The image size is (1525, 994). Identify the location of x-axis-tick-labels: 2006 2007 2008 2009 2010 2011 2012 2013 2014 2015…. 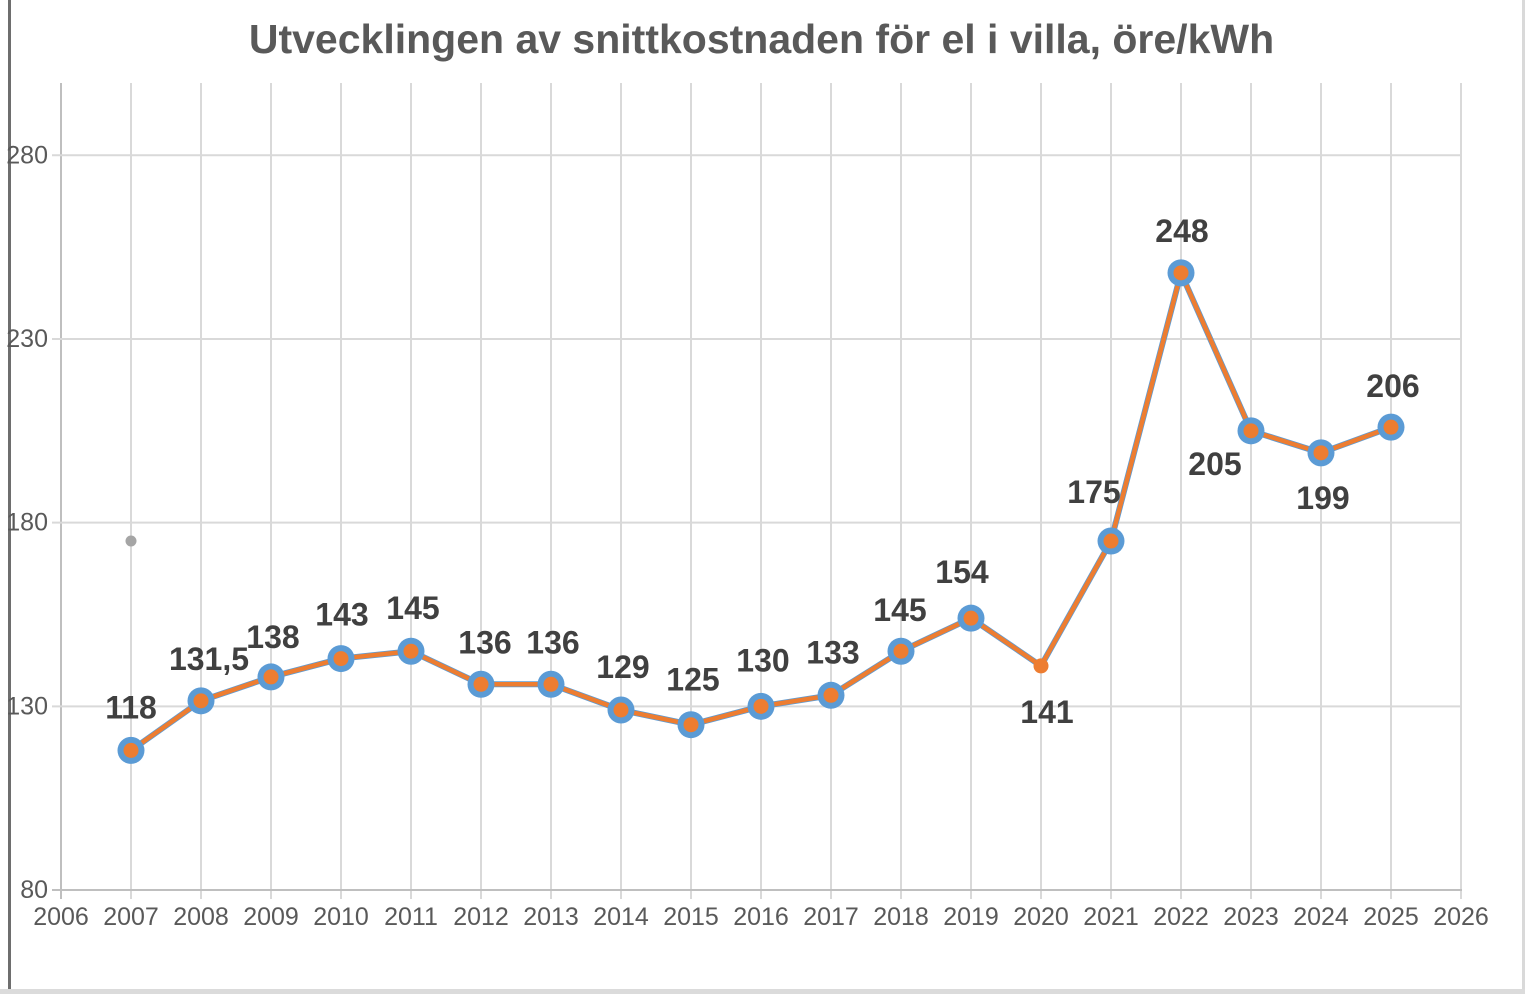
(761, 917).